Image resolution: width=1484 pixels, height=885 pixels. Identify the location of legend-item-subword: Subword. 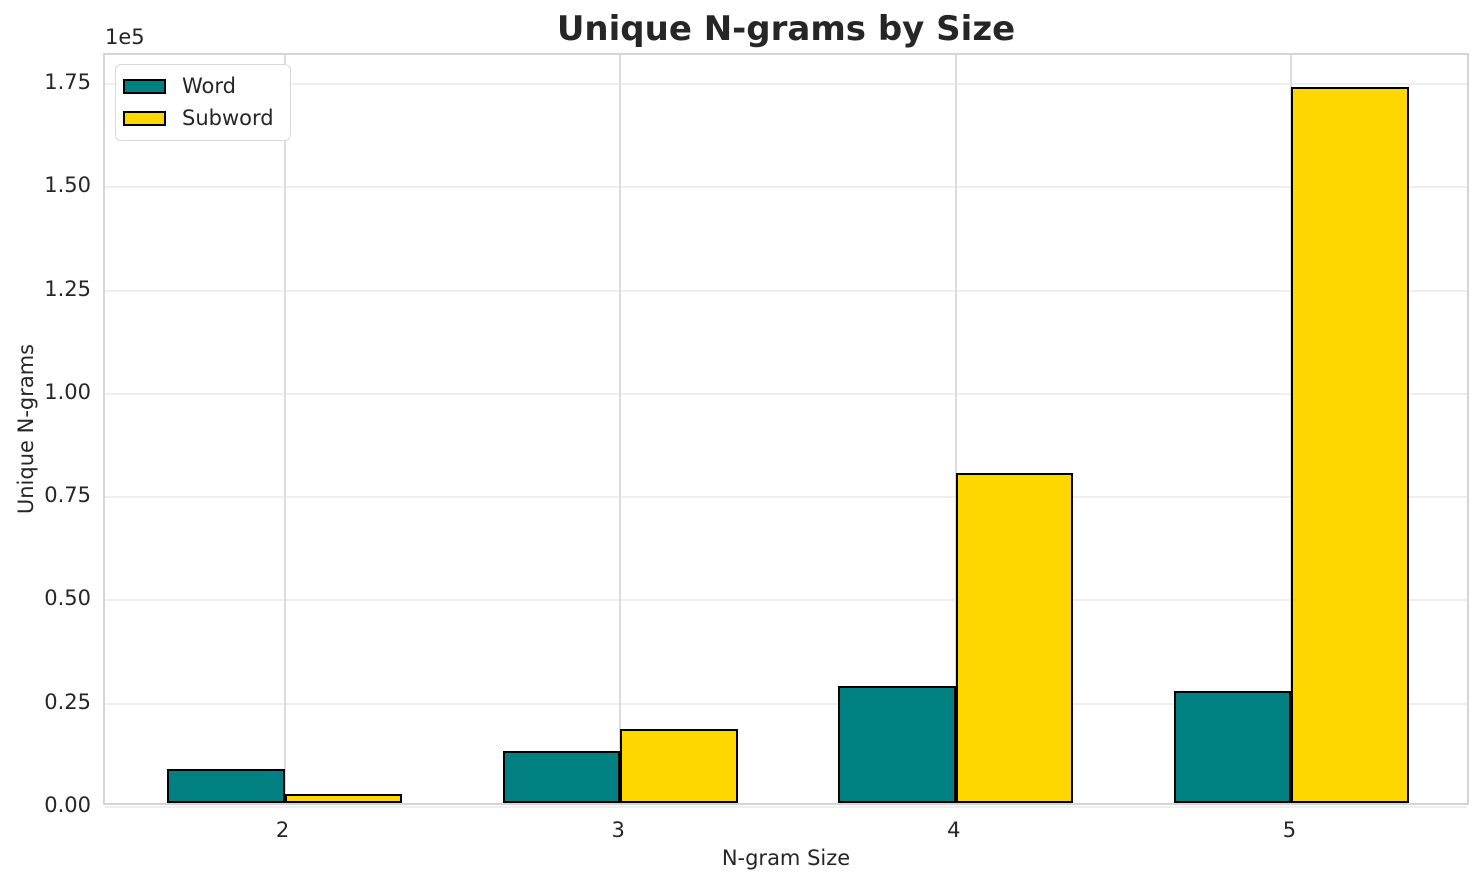
(198, 118).